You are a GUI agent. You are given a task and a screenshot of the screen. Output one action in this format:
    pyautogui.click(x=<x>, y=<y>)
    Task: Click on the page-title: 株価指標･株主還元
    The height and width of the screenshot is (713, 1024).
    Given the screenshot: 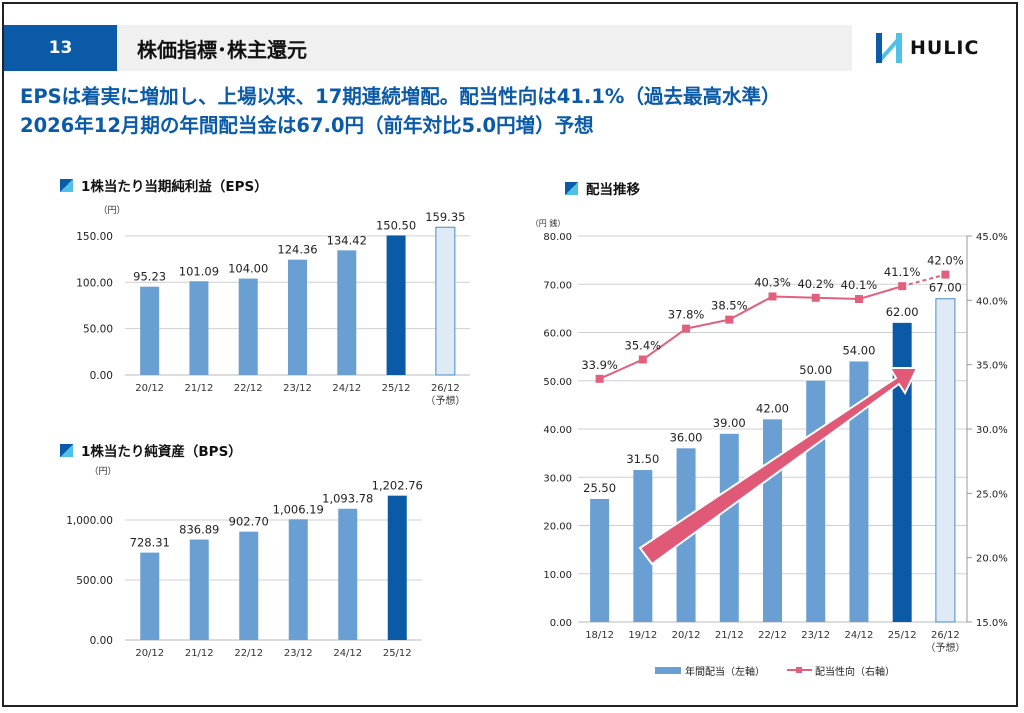 What is the action you would take?
    pyautogui.click(x=222, y=49)
    